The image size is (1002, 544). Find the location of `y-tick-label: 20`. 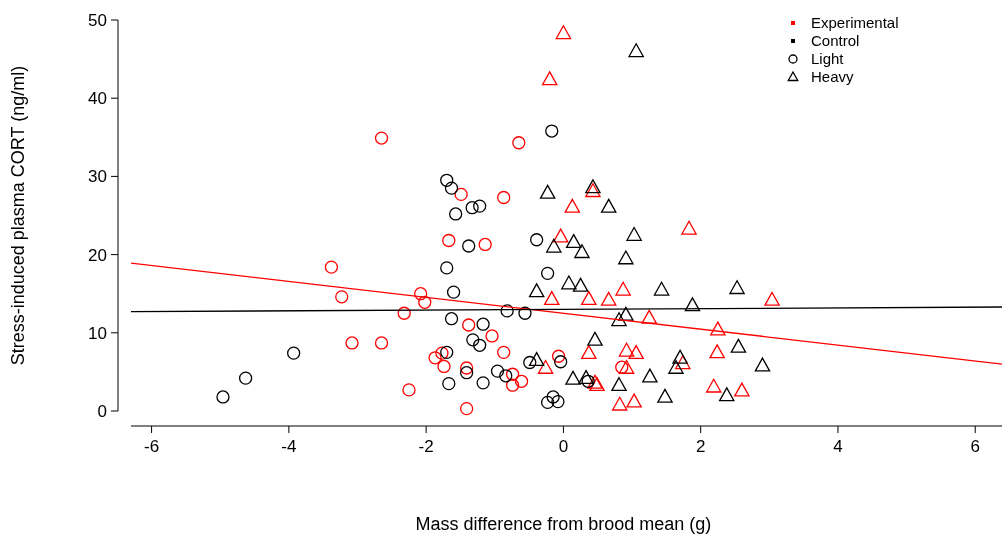

y-tick-label: 20 is located at coordinates (97, 255).